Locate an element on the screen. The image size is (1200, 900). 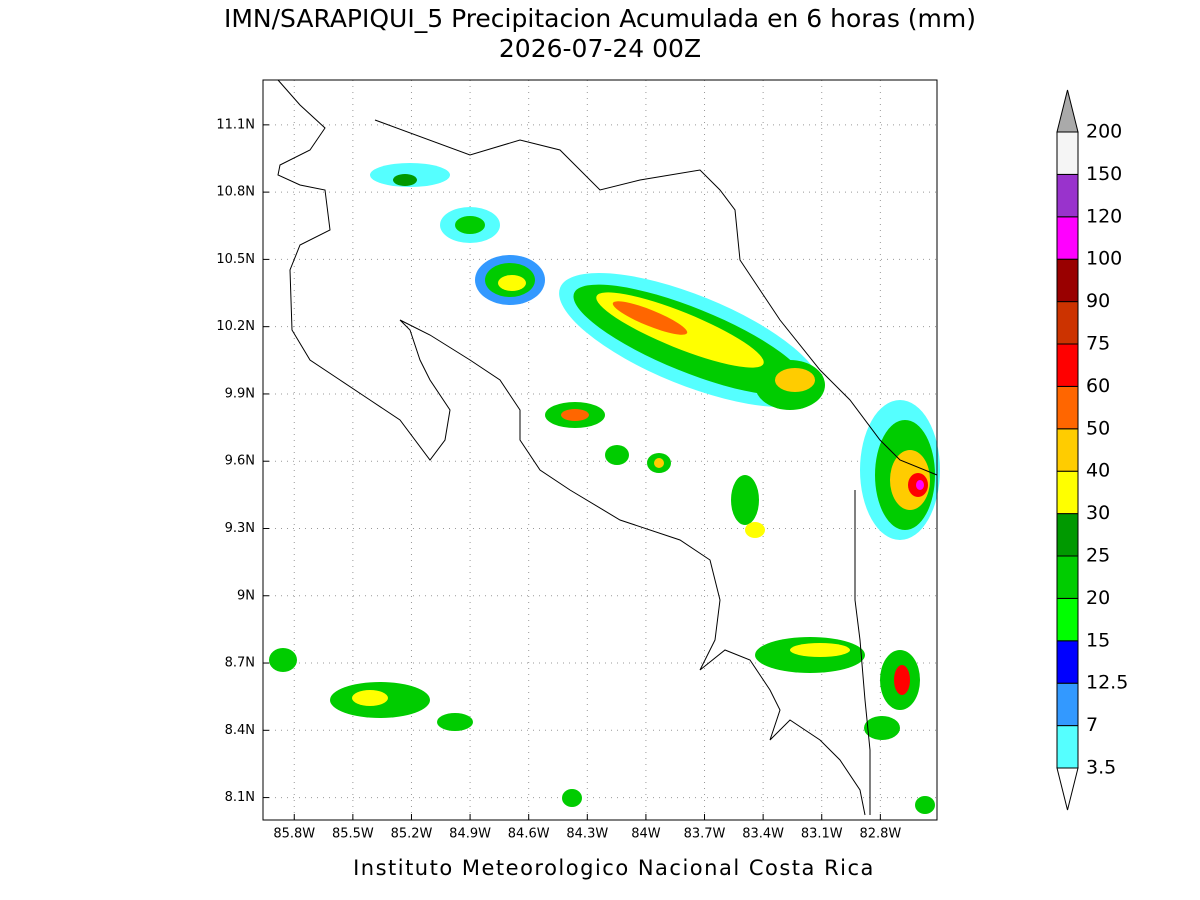
lat-tick-label: 8.1N is located at coordinates (240, 797).